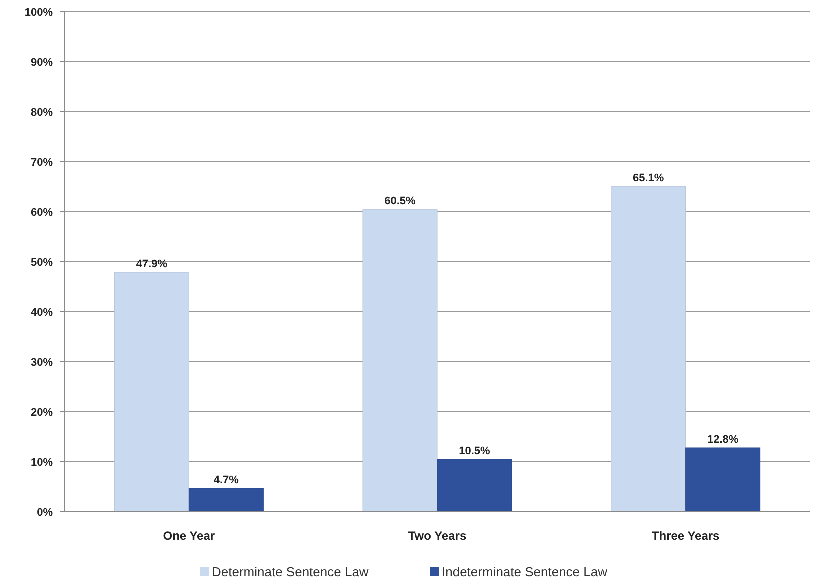  What do you see at coordinates (437, 536) in the screenshot?
I see `x-tick-label: Two Years` at bounding box center [437, 536].